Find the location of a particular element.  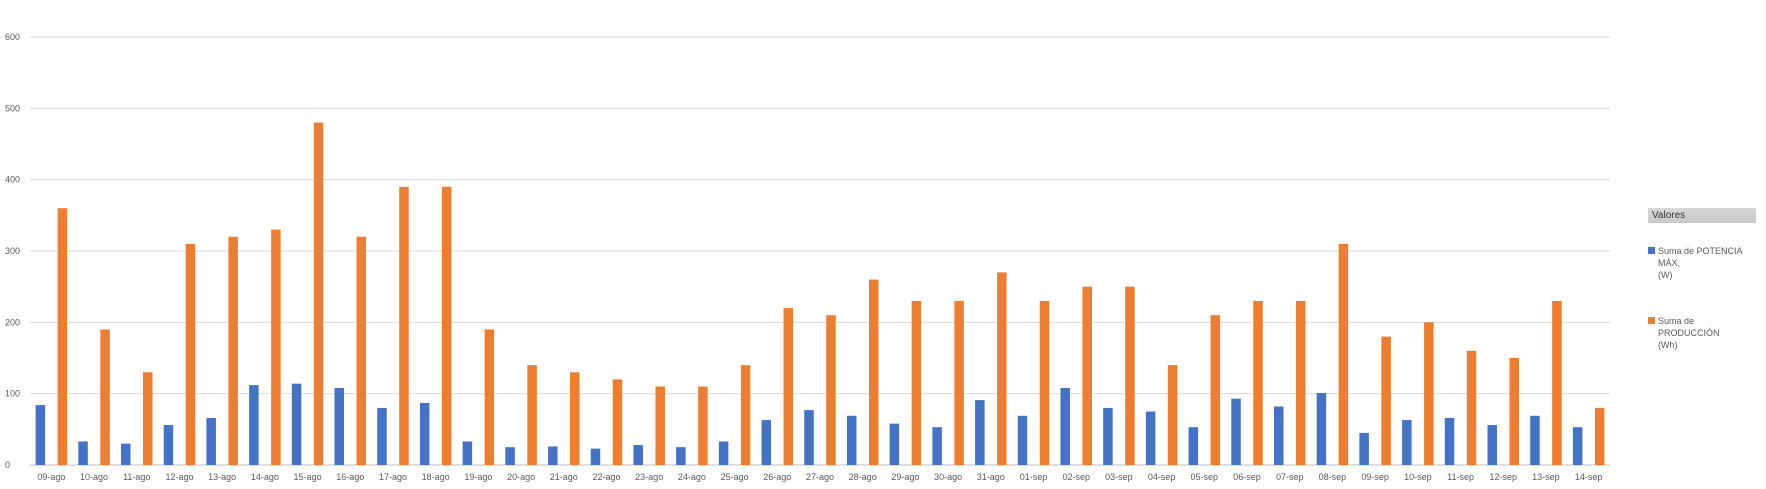

y-tick-label-0: 0 is located at coordinates (7, 465).